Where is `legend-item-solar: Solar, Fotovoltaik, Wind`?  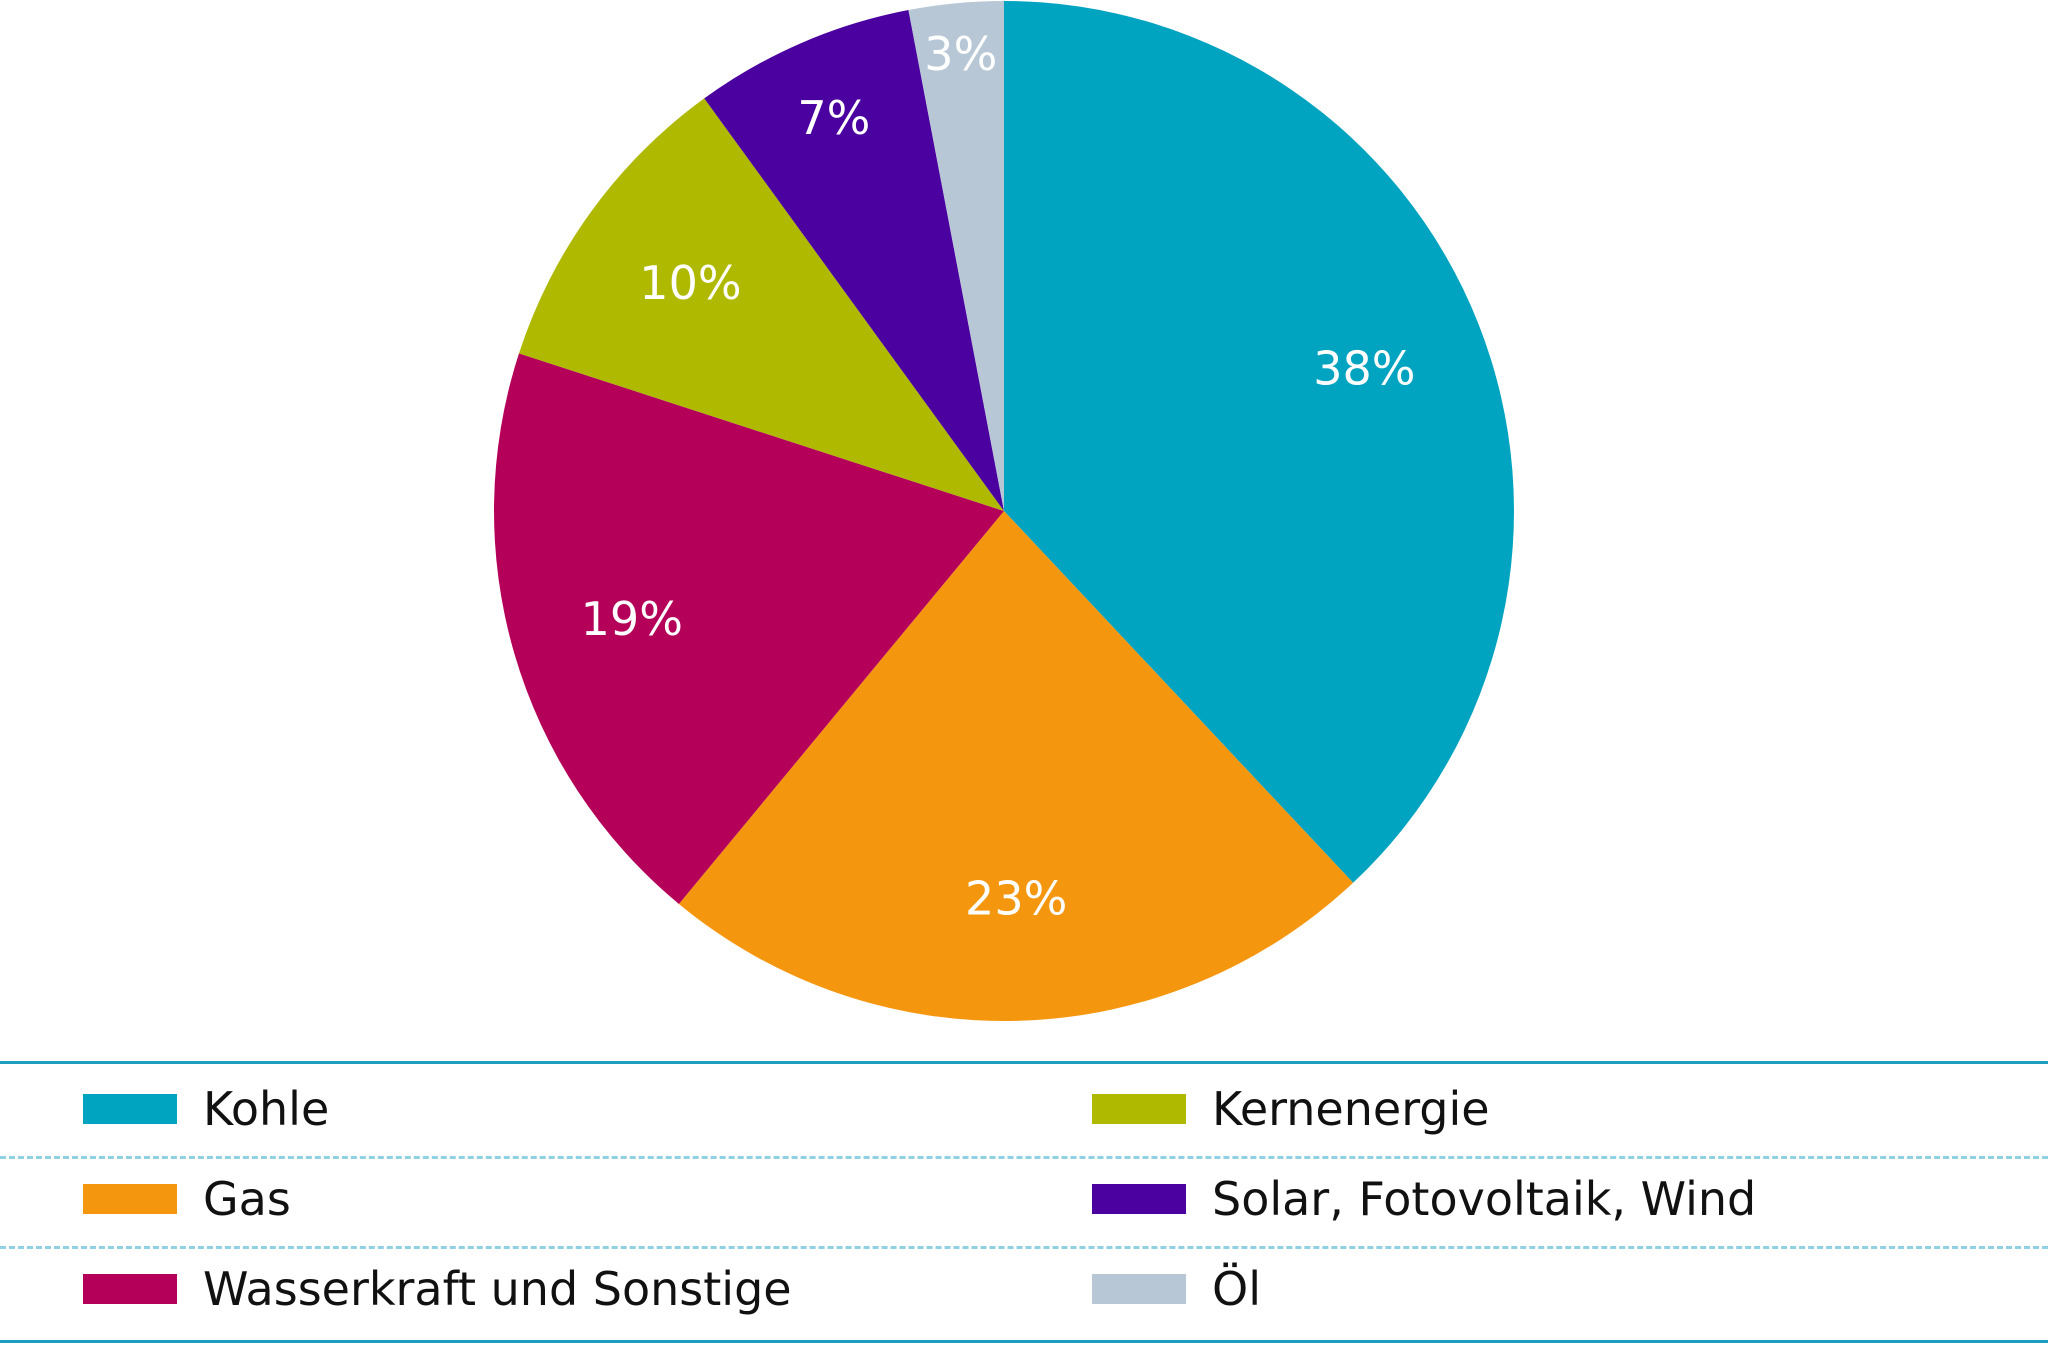 legend-item-solar: Solar, Fotovoltaik, Wind is located at coordinates (1424, 1199).